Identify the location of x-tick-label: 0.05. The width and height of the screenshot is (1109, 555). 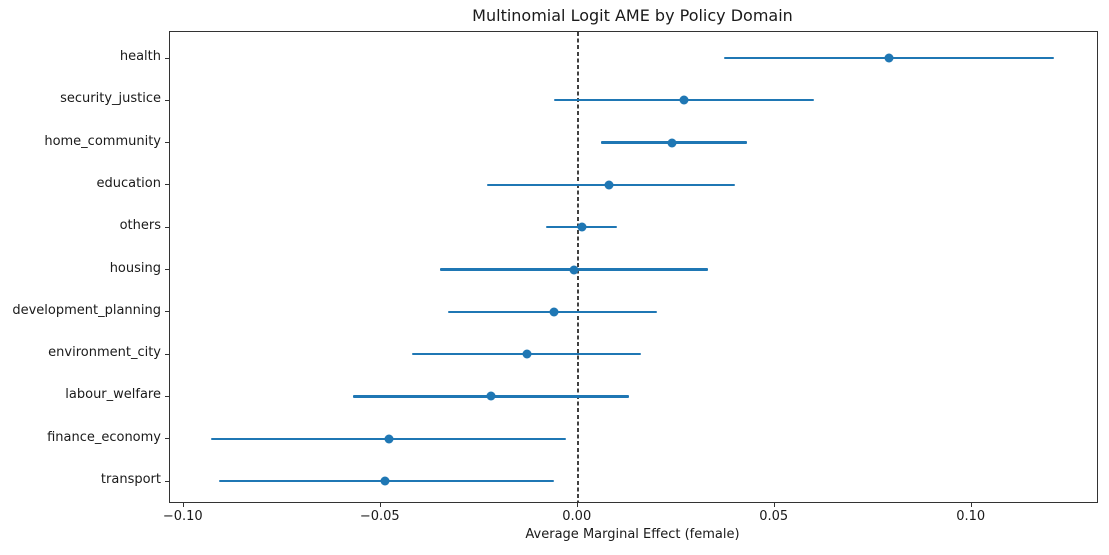
(774, 516).